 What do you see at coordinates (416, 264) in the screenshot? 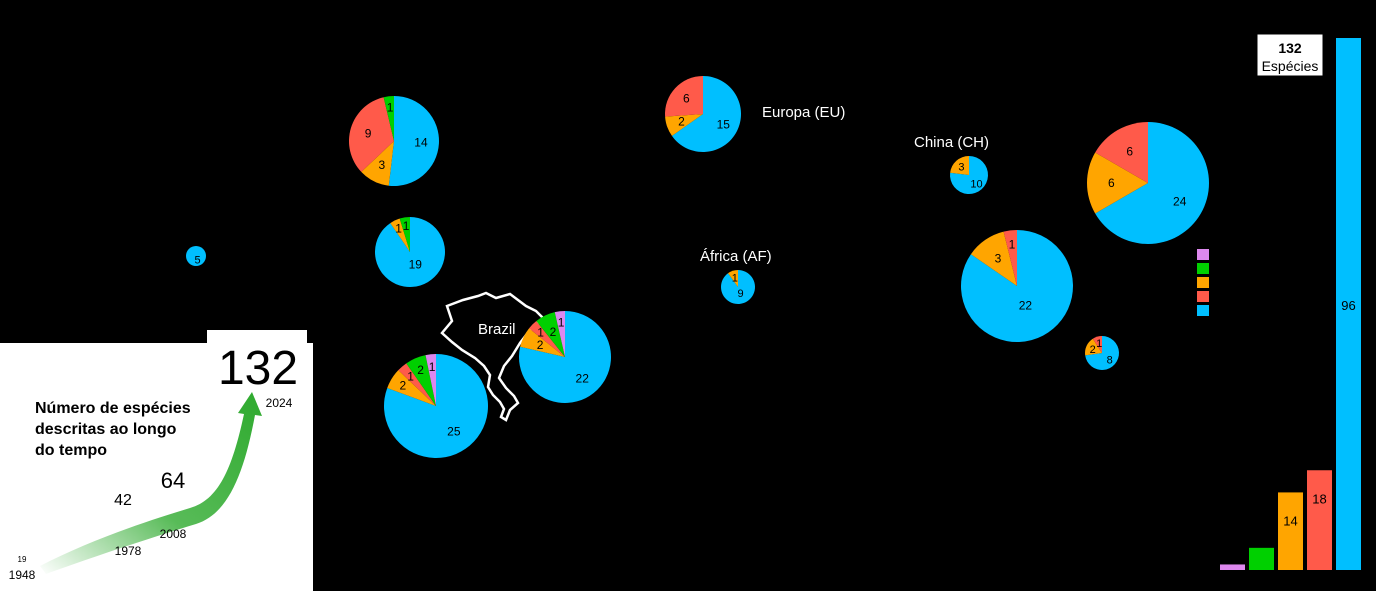
I see `pie-slice-label: 19` at bounding box center [416, 264].